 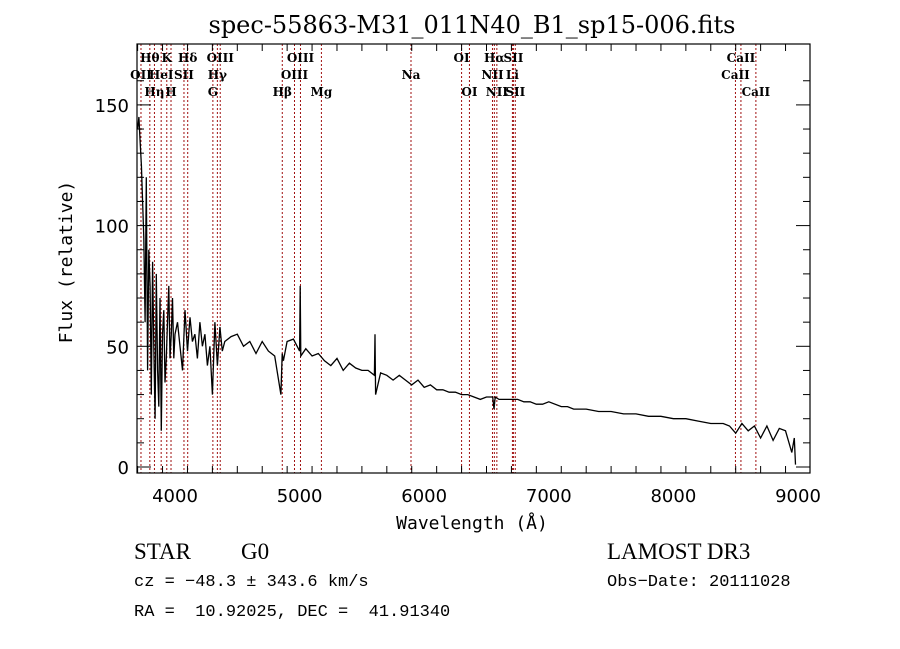 I want to click on observation-date: Obs−Date: 20111028, so click(x=699, y=582).